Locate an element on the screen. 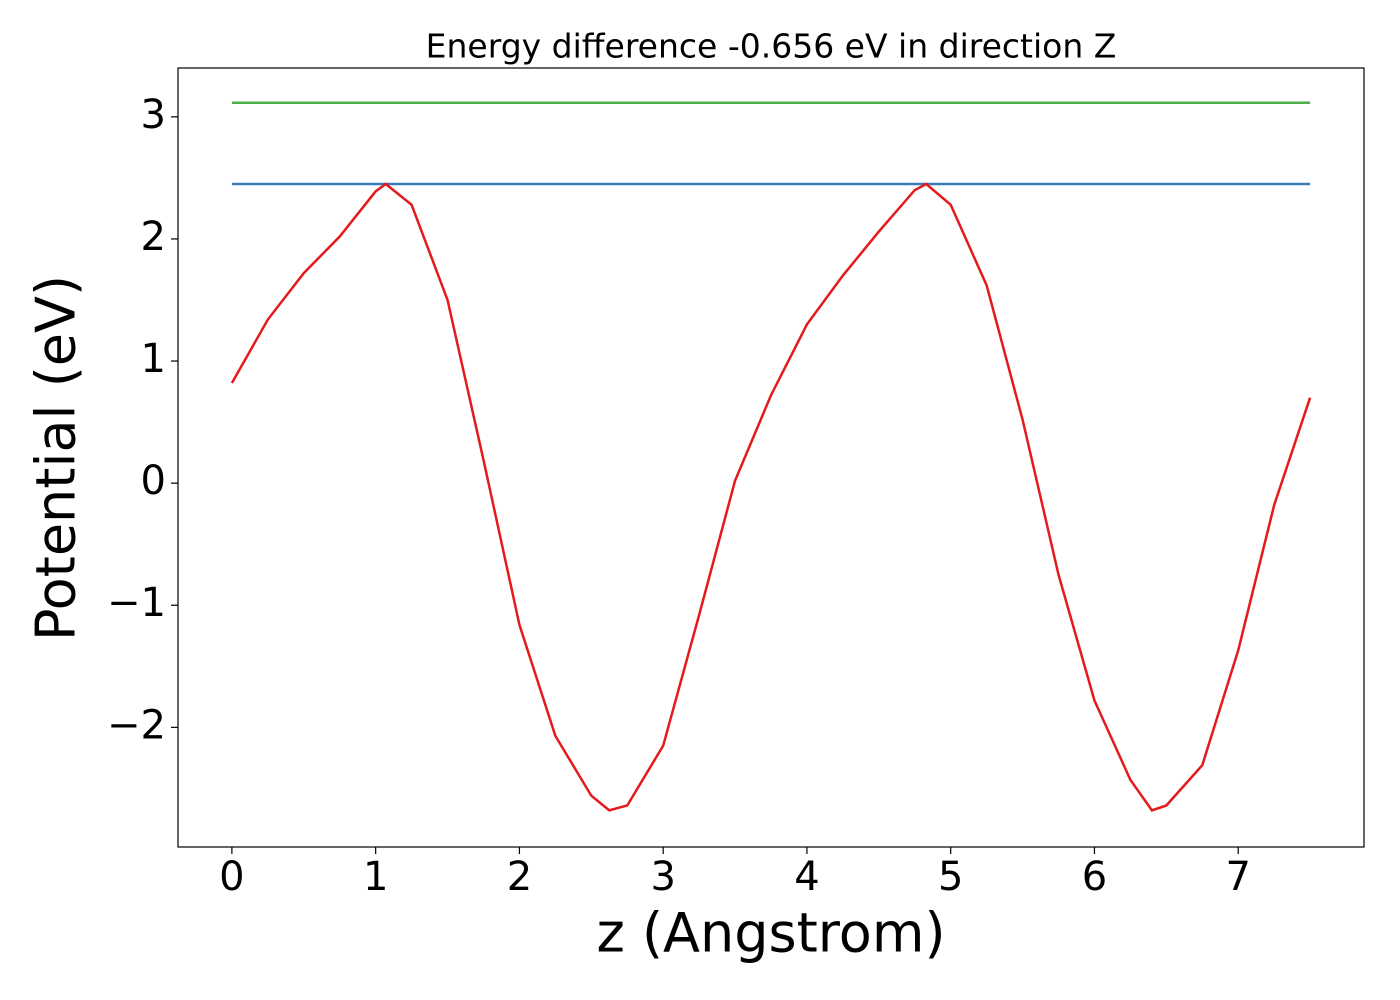  x-axis-label: z (Angstrom) is located at coordinates (770, 933).